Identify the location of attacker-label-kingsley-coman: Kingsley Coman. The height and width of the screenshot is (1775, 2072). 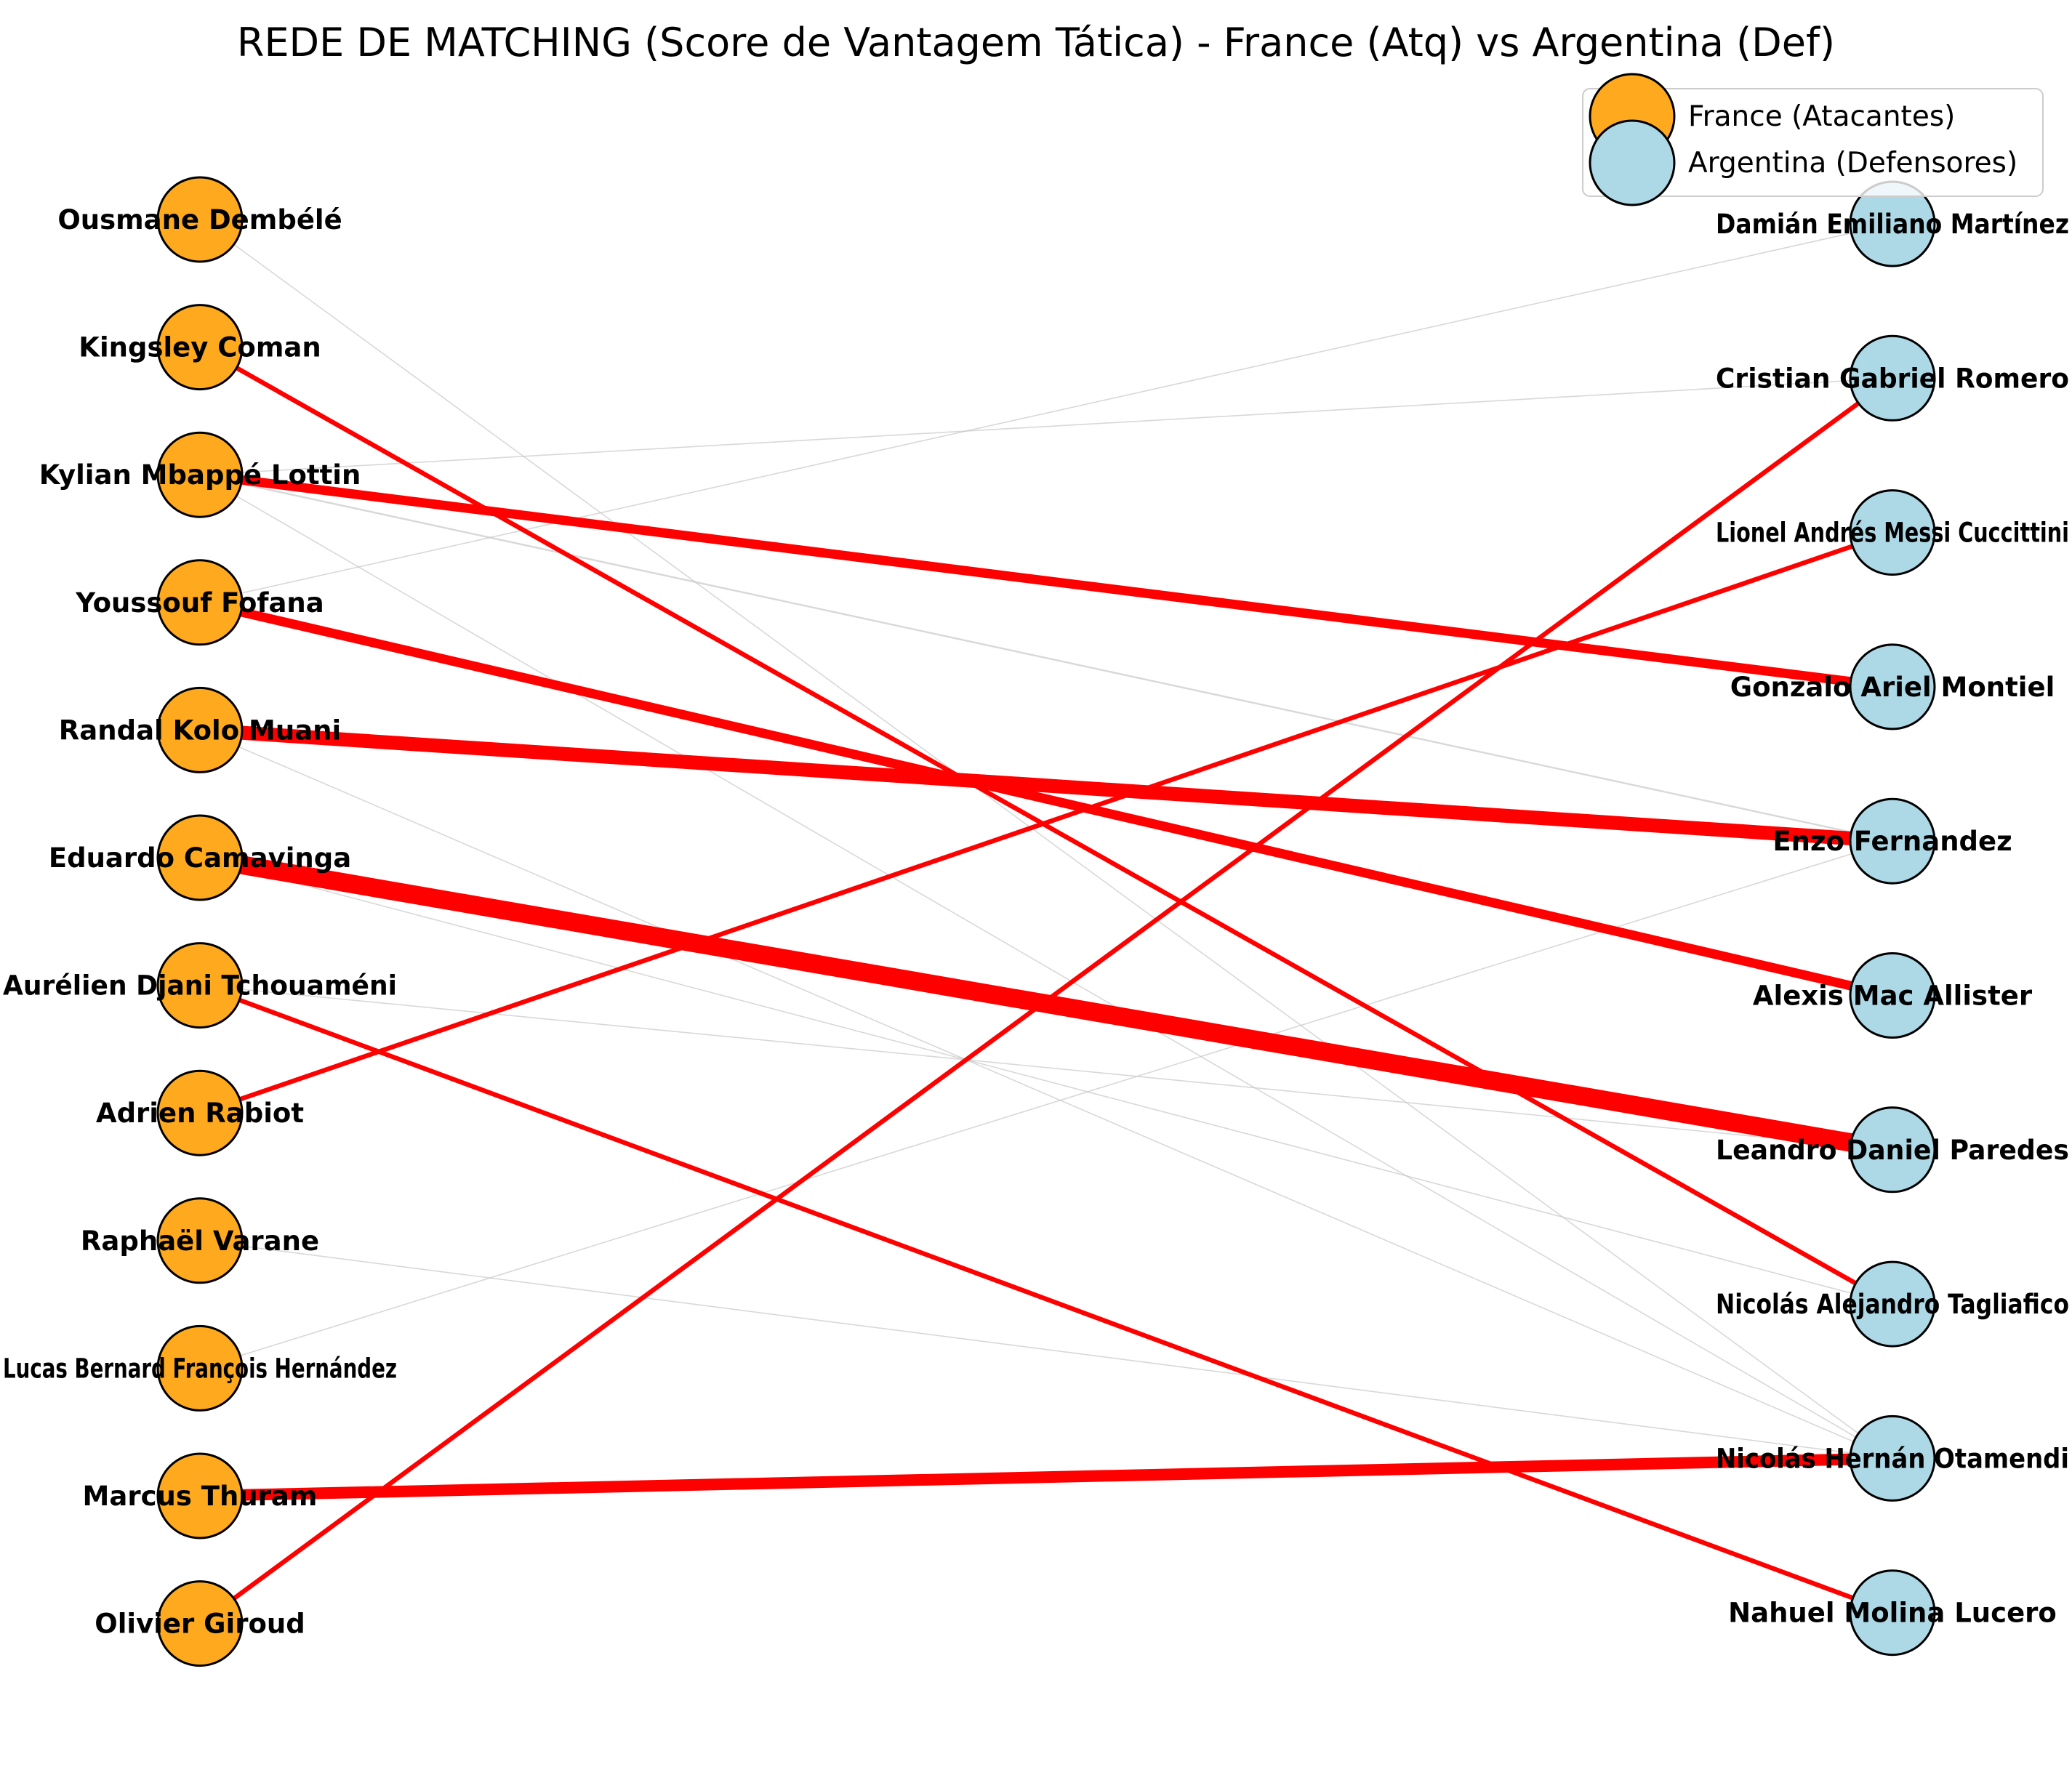
(200, 347).